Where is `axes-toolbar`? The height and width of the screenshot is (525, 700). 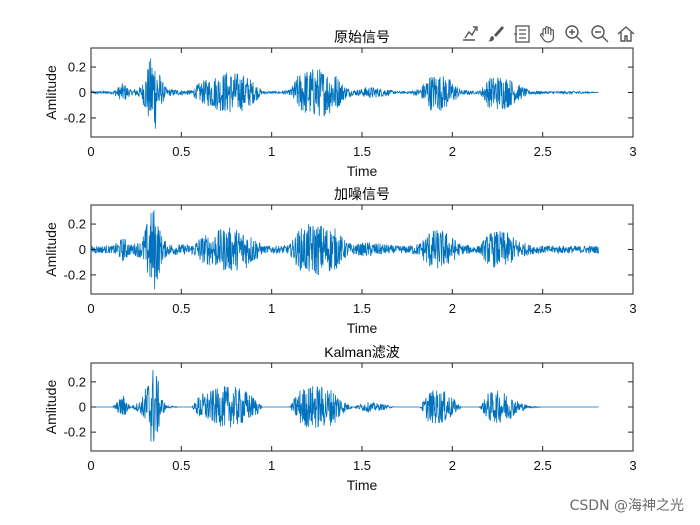 axes-toolbar is located at coordinates (548, 34).